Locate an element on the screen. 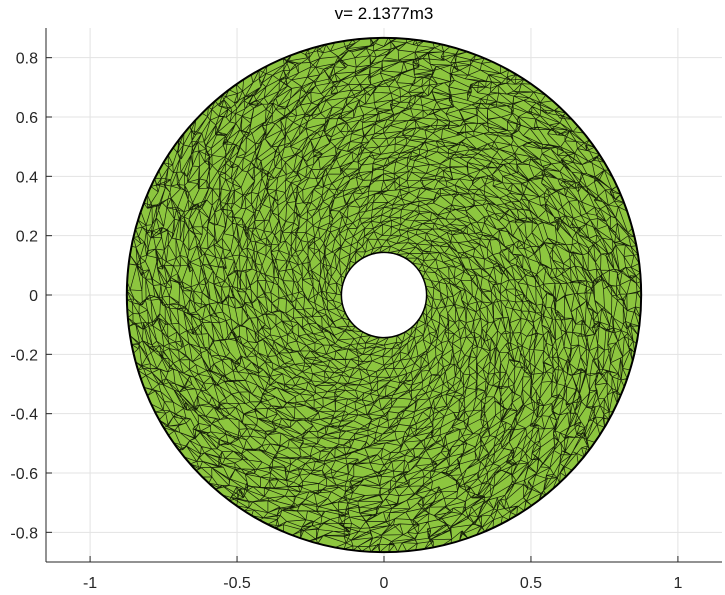 The height and width of the screenshot is (595, 725). y-tick-label-7: -0.6 is located at coordinates (24, 474).